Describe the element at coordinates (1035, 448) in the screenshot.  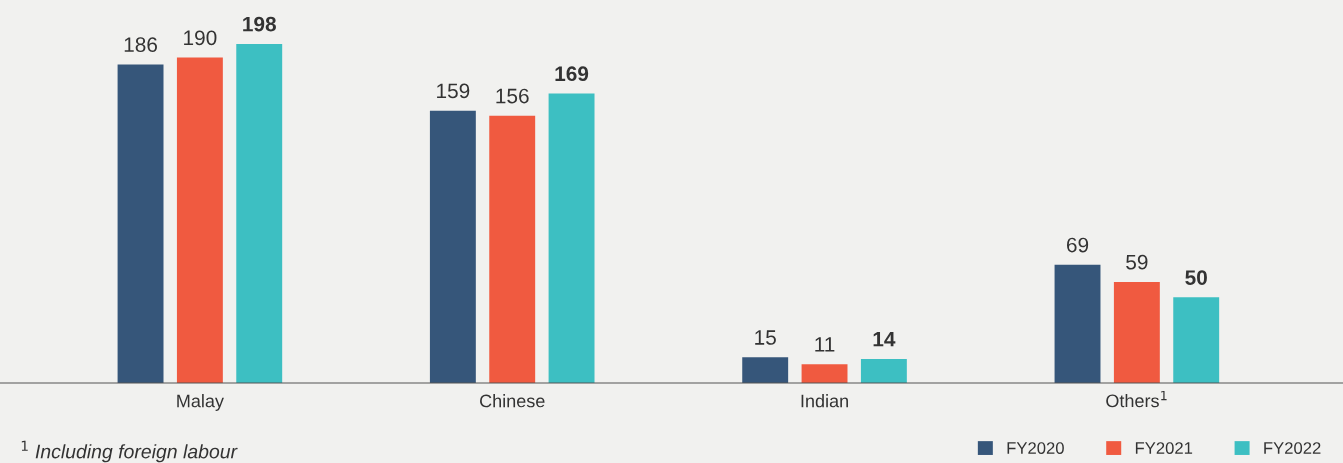
I see `legend-label: FY2020` at that location.